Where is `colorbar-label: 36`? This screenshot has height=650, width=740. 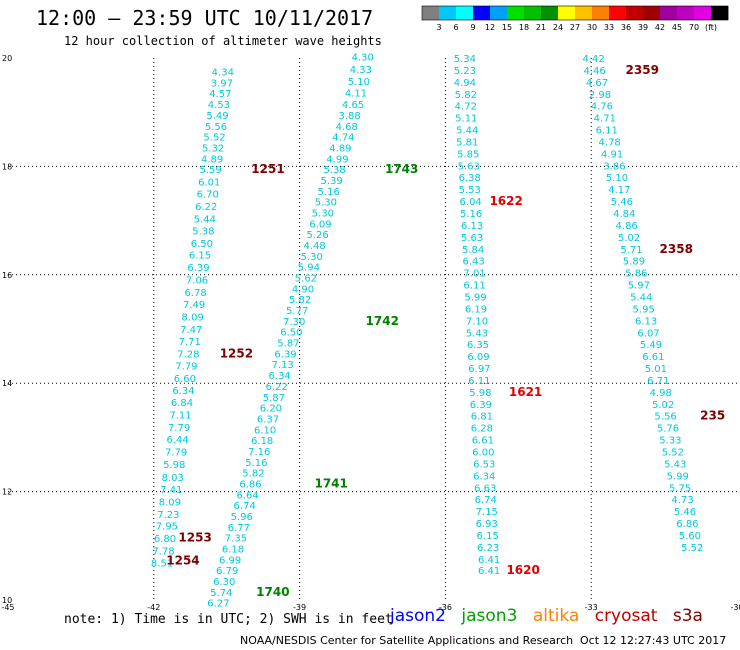
colorbar-label: 36 is located at coordinates (626, 27).